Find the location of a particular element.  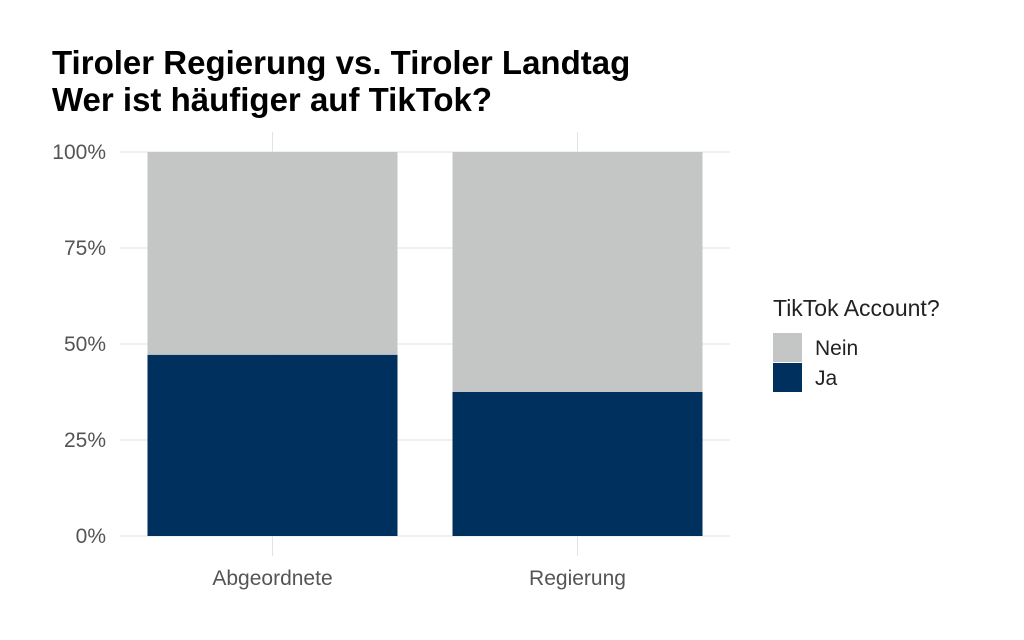

legend-swatch-nein is located at coordinates (787, 347).